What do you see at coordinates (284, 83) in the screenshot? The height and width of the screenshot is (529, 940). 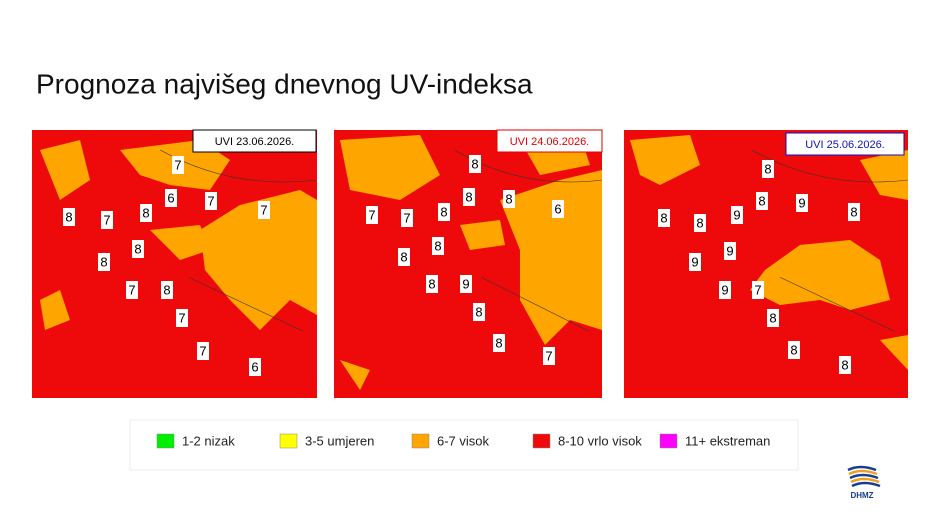 I see `page-title: Prognoza najvišeg dnevnog UV-indeksa` at bounding box center [284, 83].